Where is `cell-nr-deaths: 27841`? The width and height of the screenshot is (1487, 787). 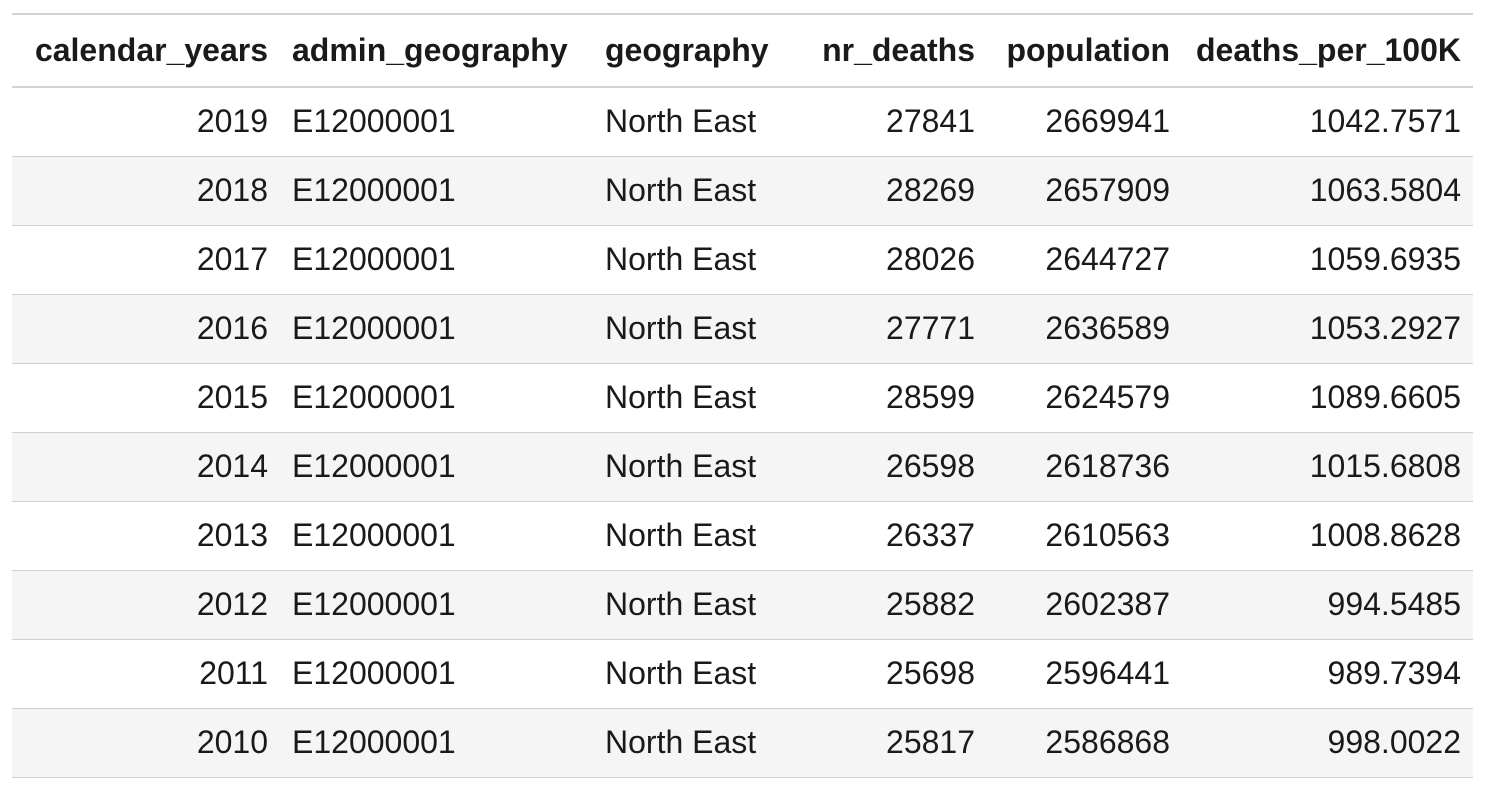 cell-nr-deaths: 27841 is located at coordinates (930, 121).